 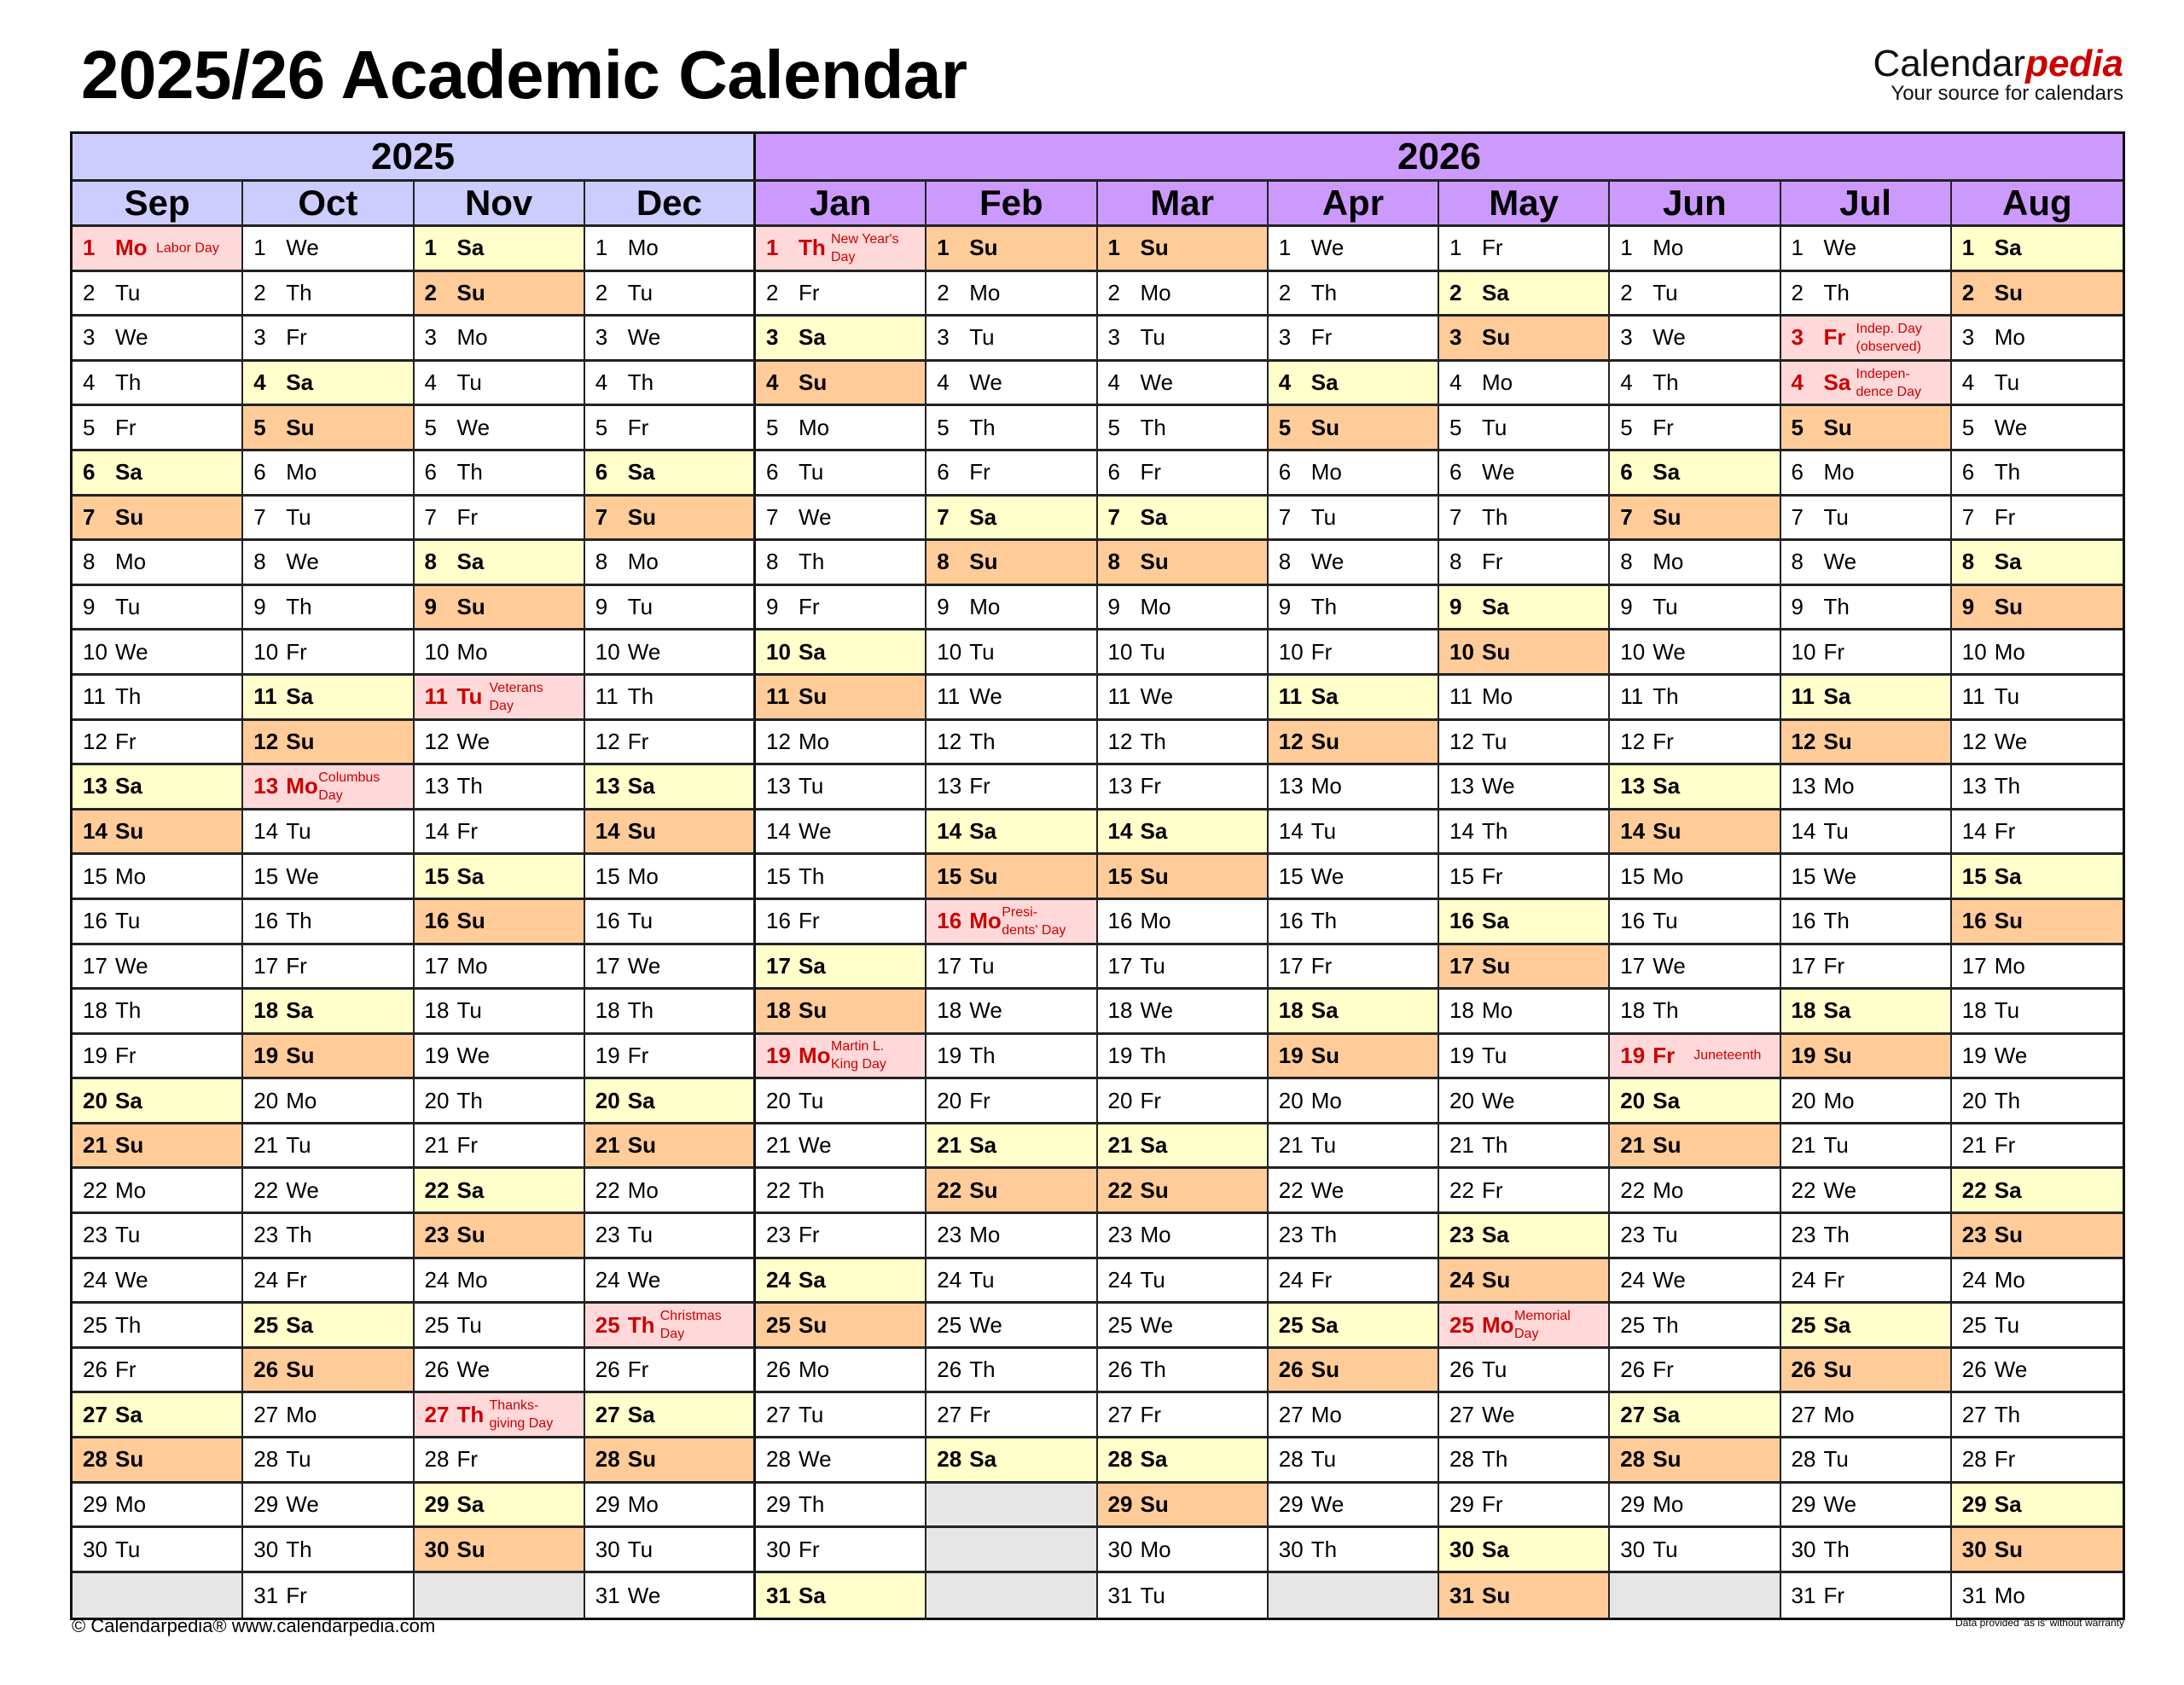 I want to click on day-cell: 8 Sa, so click(x=2037, y=563).